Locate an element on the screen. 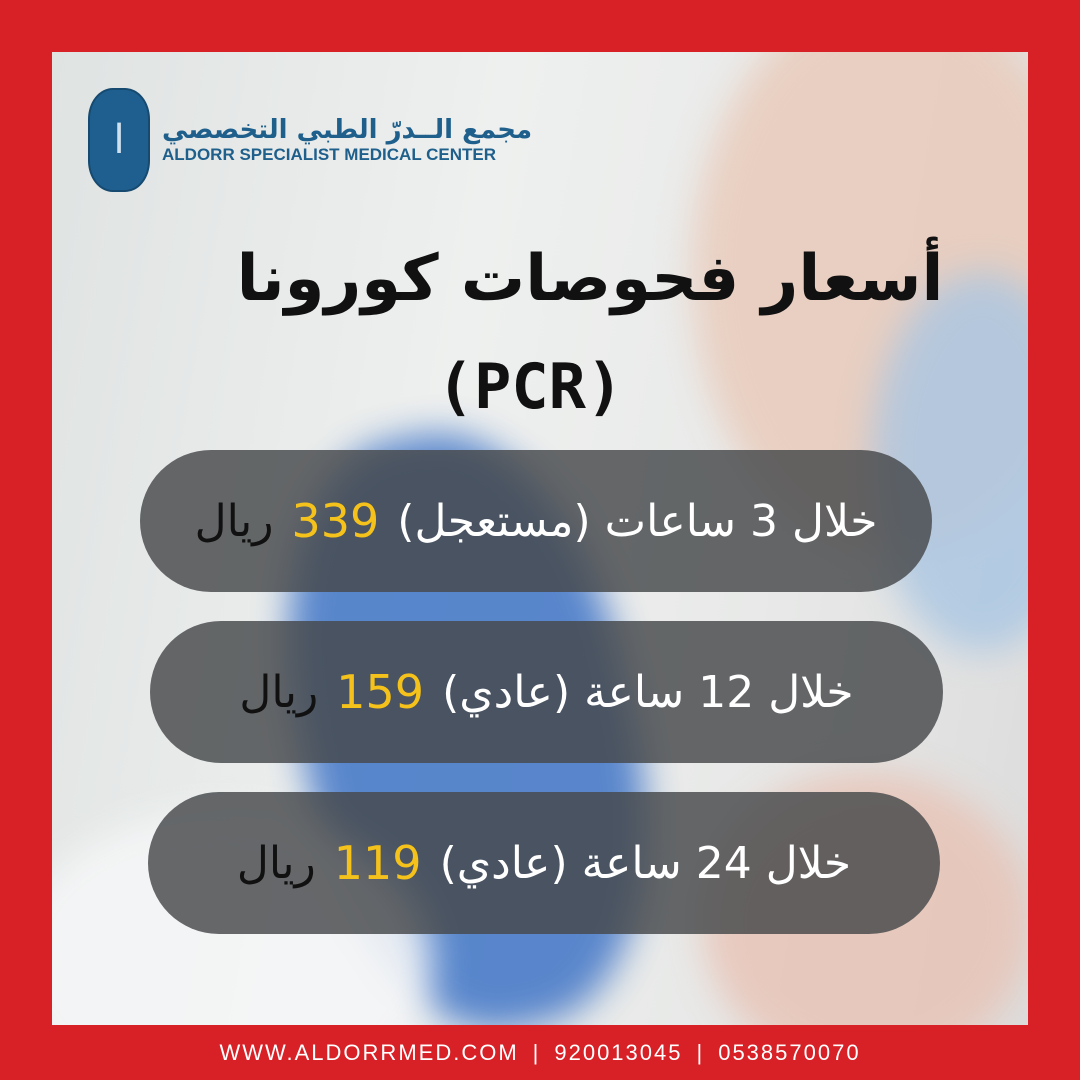 The height and width of the screenshot is (1080, 1080). mobile-number: 0538570070 is located at coordinates (789, 1052).